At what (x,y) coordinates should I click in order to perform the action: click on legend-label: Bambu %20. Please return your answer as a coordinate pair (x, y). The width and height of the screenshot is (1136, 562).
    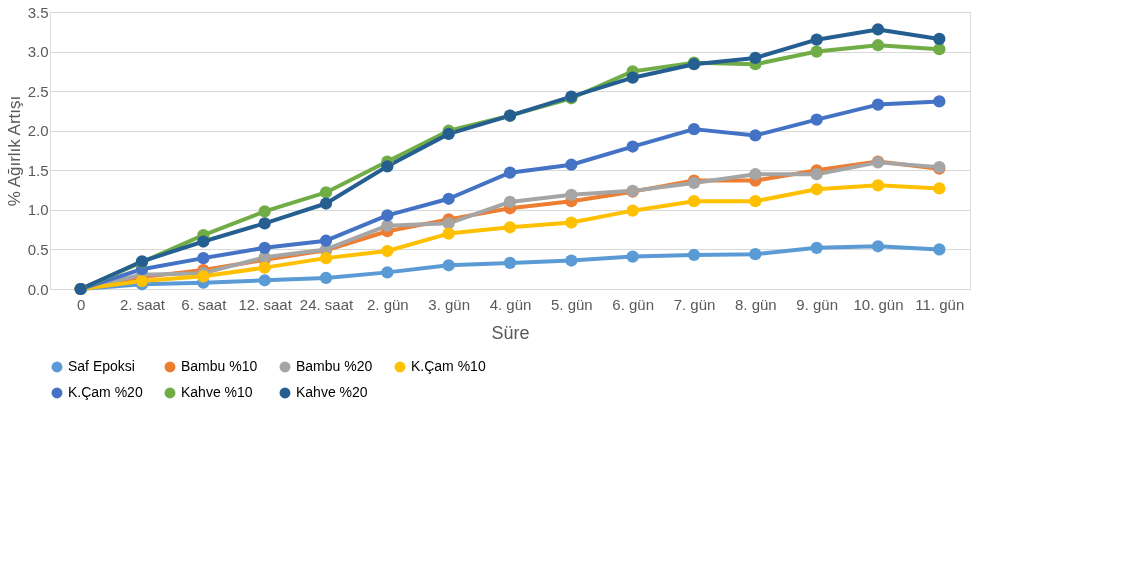
    Looking at the image, I should click on (334, 366).